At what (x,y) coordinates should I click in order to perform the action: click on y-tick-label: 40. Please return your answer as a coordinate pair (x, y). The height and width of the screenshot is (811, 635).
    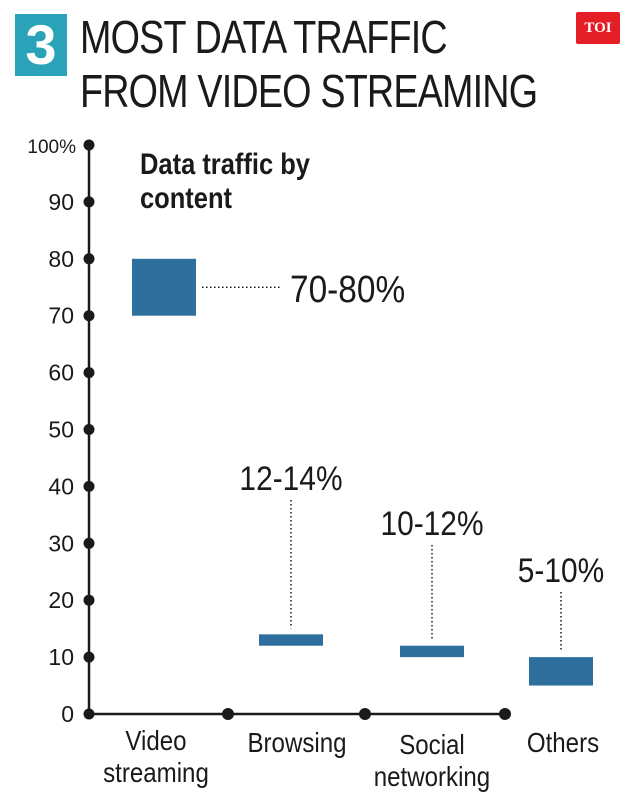
    Looking at the image, I should click on (61, 486).